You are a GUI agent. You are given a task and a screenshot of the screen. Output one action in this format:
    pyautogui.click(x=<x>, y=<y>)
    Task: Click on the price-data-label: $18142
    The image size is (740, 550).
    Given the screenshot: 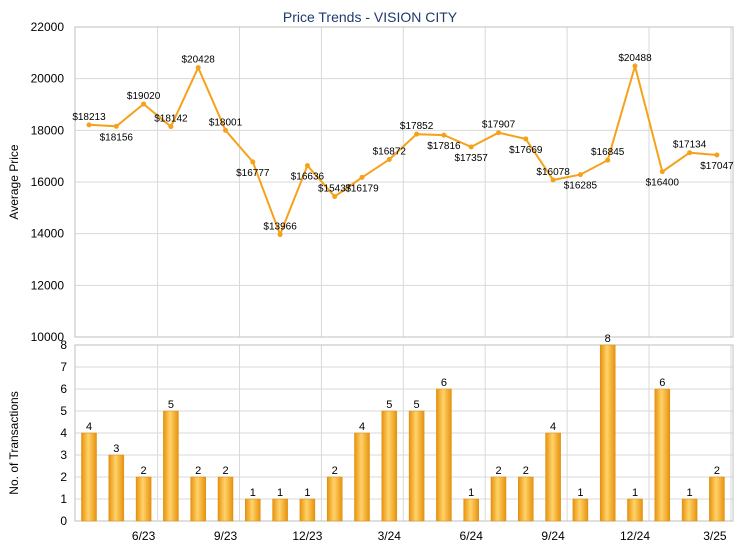 What is the action you would take?
    pyautogui.click(x=171, y=119)
    